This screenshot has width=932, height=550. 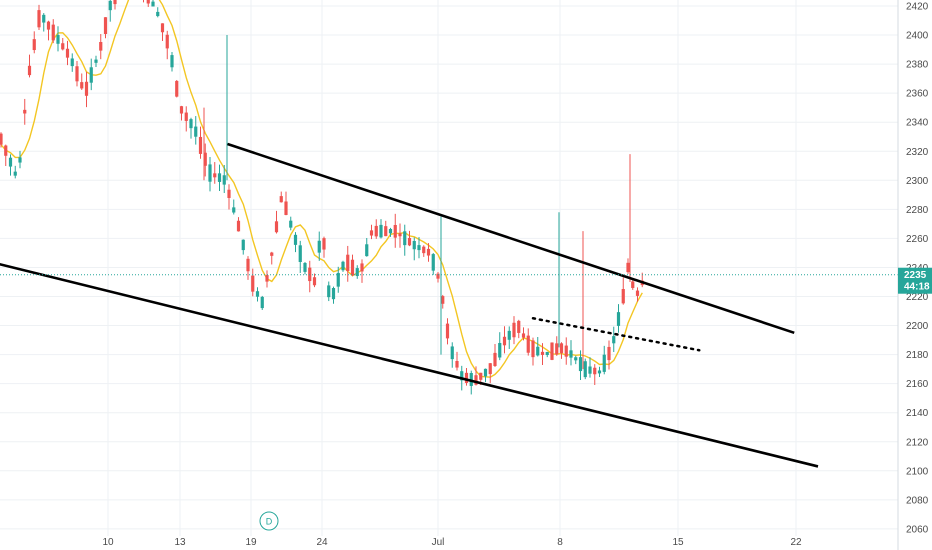 What do you see at coordinates (322, 542) in the screenshot?
I see `time-tick-label: 24` at bounding box center [322, 542].